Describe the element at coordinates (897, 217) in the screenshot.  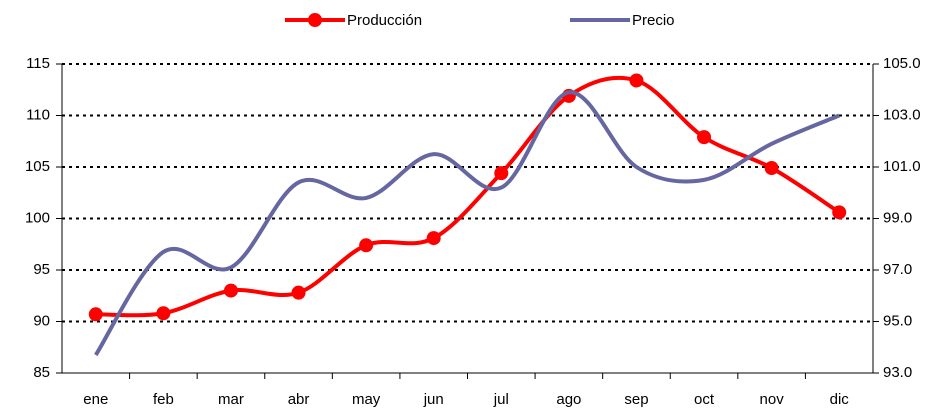
I see `y2-tick-label: 99.0` at that location.